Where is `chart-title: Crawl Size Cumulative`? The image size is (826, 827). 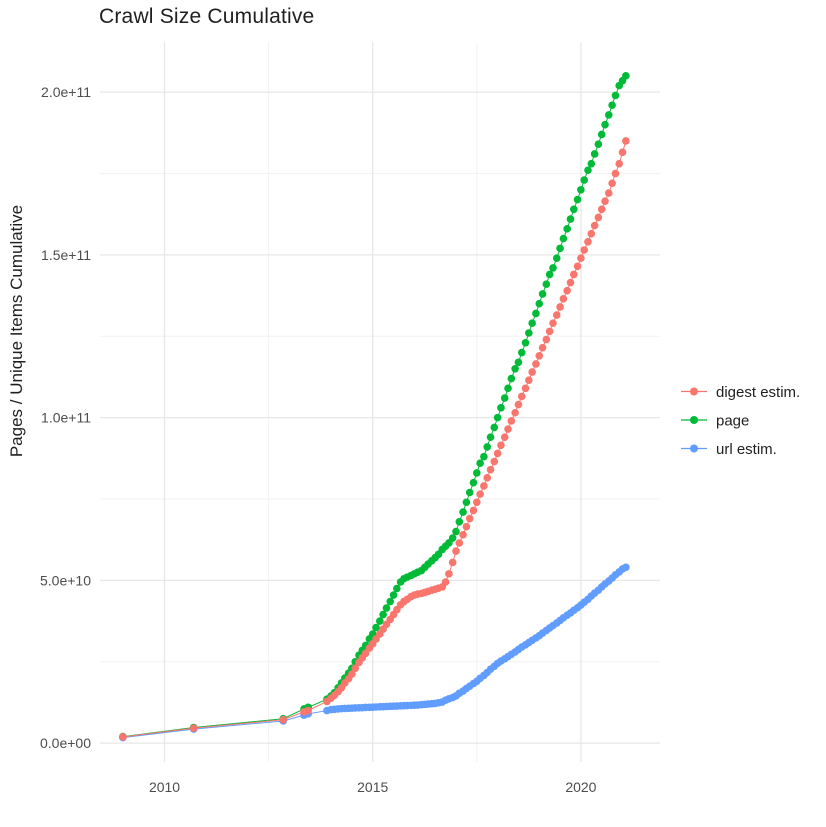 chart-title: Crawl Size Cumulative is located at coordinates (207, 16).